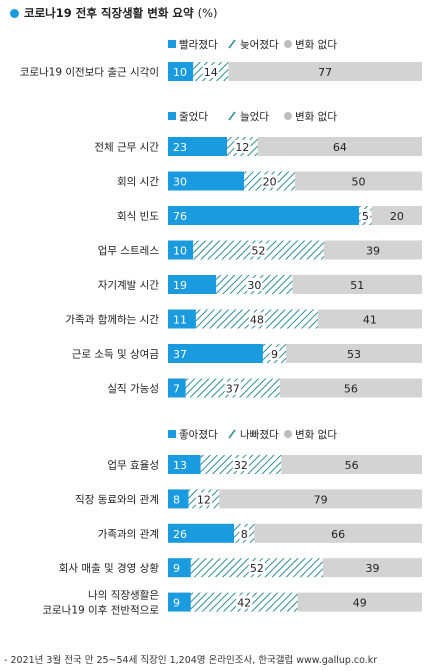  Describe the element at coordinates (340, 147) in the screenshot. I see `value-label: 64` at that location.